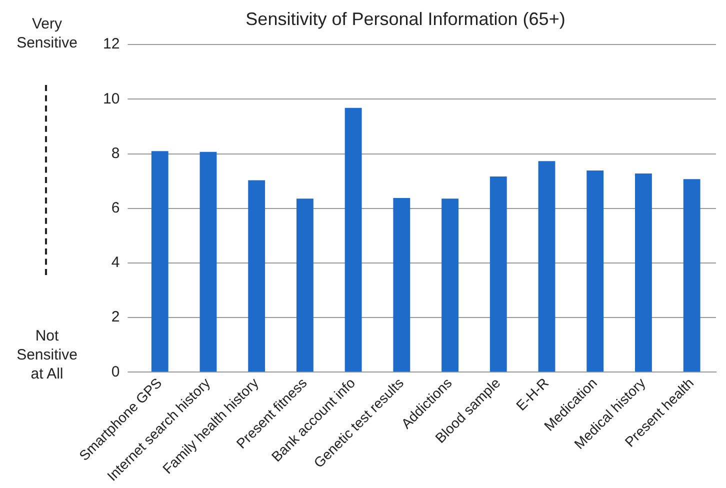  What do you see at coordinates (115, 317) in the screenshot?
I see `y-tick-label: 2` at bounding box center [115, 317].